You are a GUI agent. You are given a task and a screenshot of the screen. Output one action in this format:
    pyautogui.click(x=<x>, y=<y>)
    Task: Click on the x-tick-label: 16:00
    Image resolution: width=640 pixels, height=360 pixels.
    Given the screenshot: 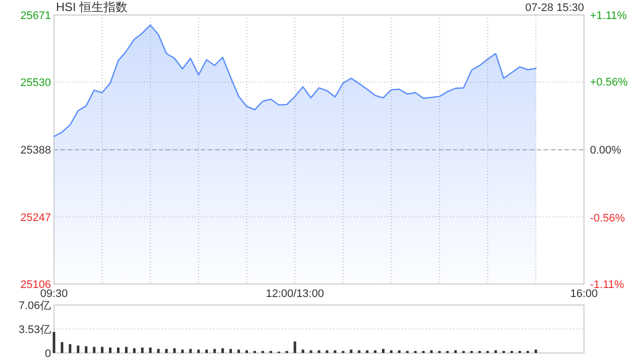 What is the action you would take?
    pyautogui.click(x=584, y=294)
    